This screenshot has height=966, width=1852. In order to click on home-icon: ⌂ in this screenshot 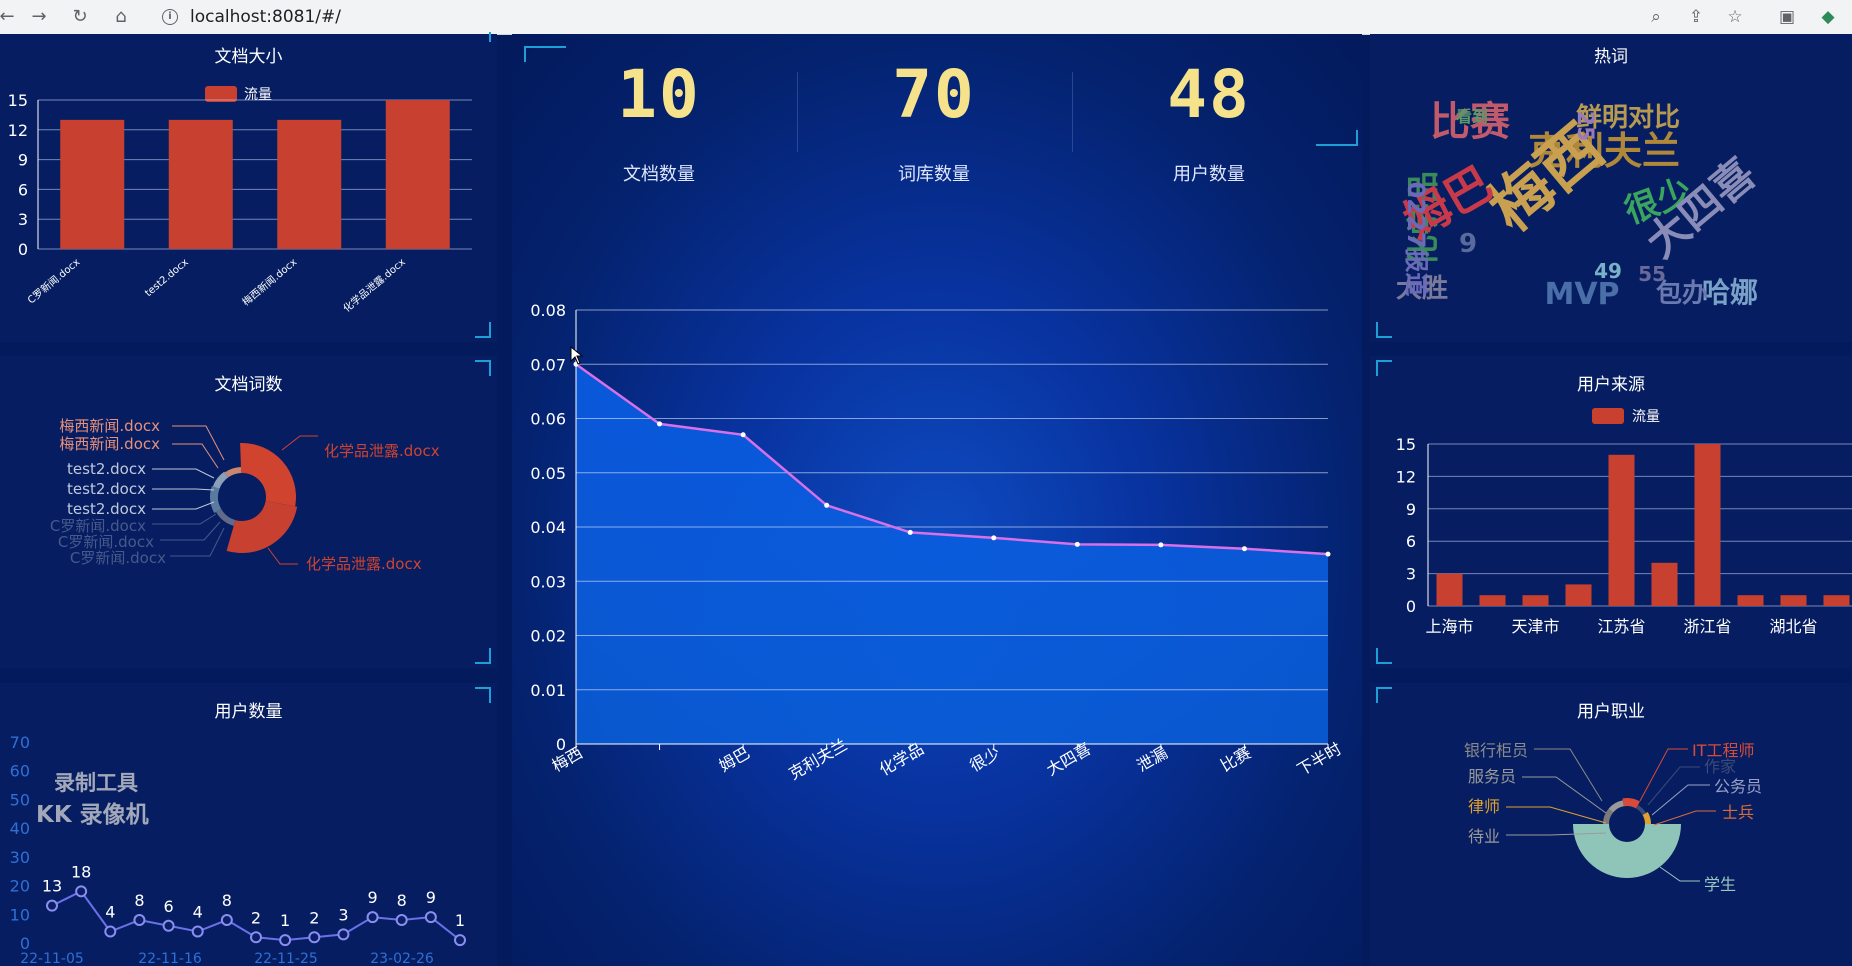, I will do `click(121, 16)`.